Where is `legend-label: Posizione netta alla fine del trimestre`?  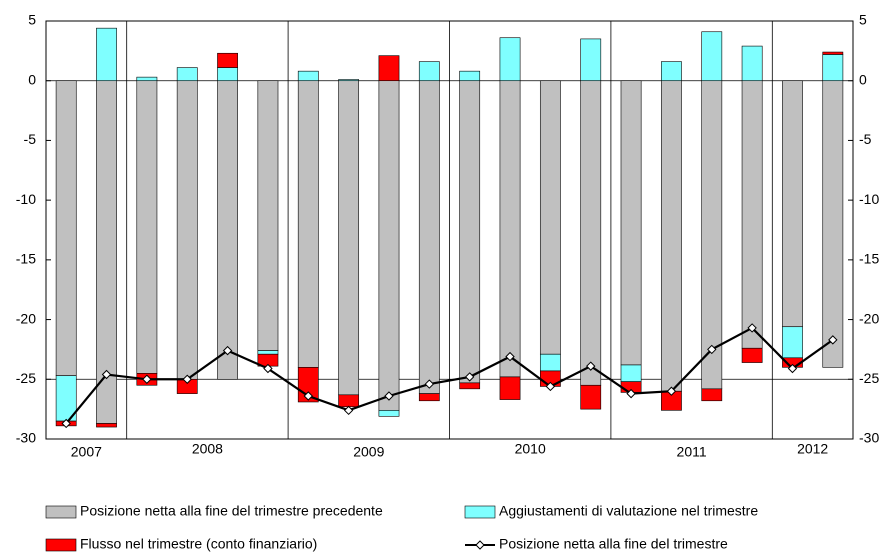
legend-label: Posizione netta alla fine del trimestre is located at coordinates (613, 544).